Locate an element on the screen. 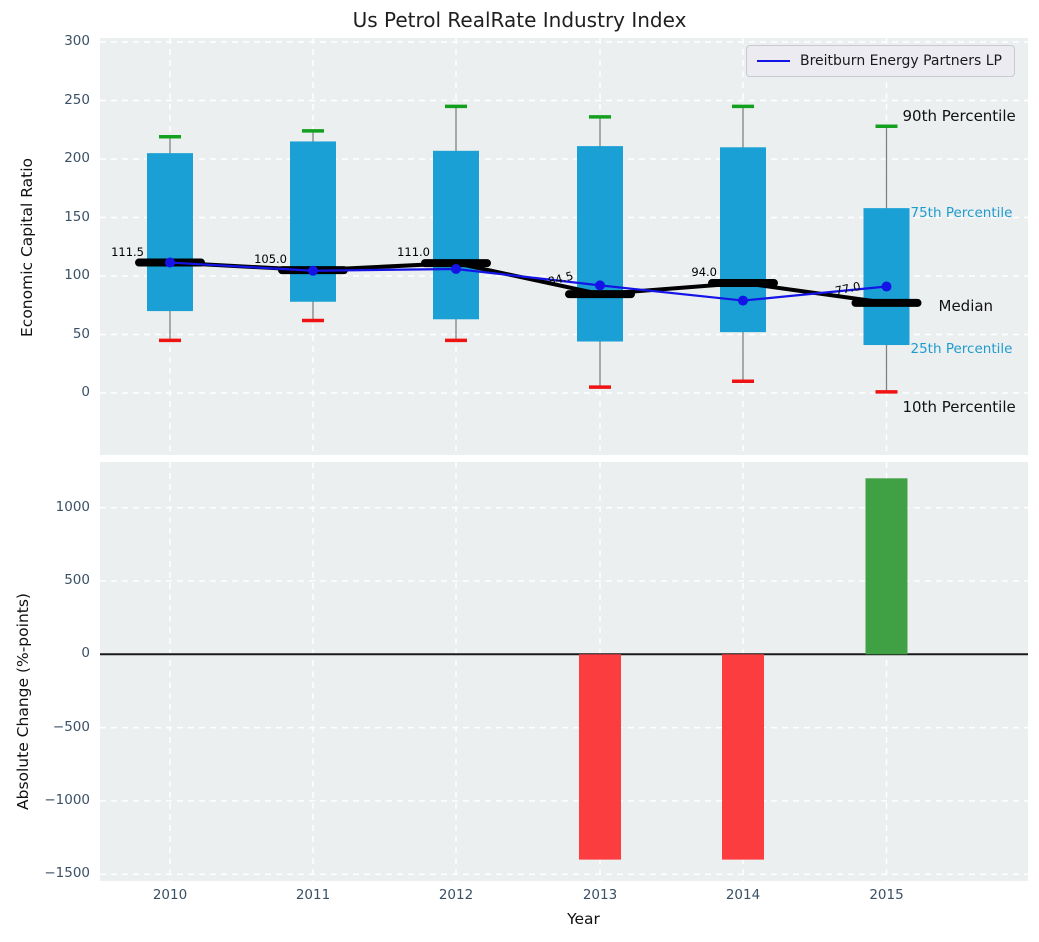 The width and height of the screenshot is (1039, 942). x-axis-label: Year is located at coordinates (583, 919).